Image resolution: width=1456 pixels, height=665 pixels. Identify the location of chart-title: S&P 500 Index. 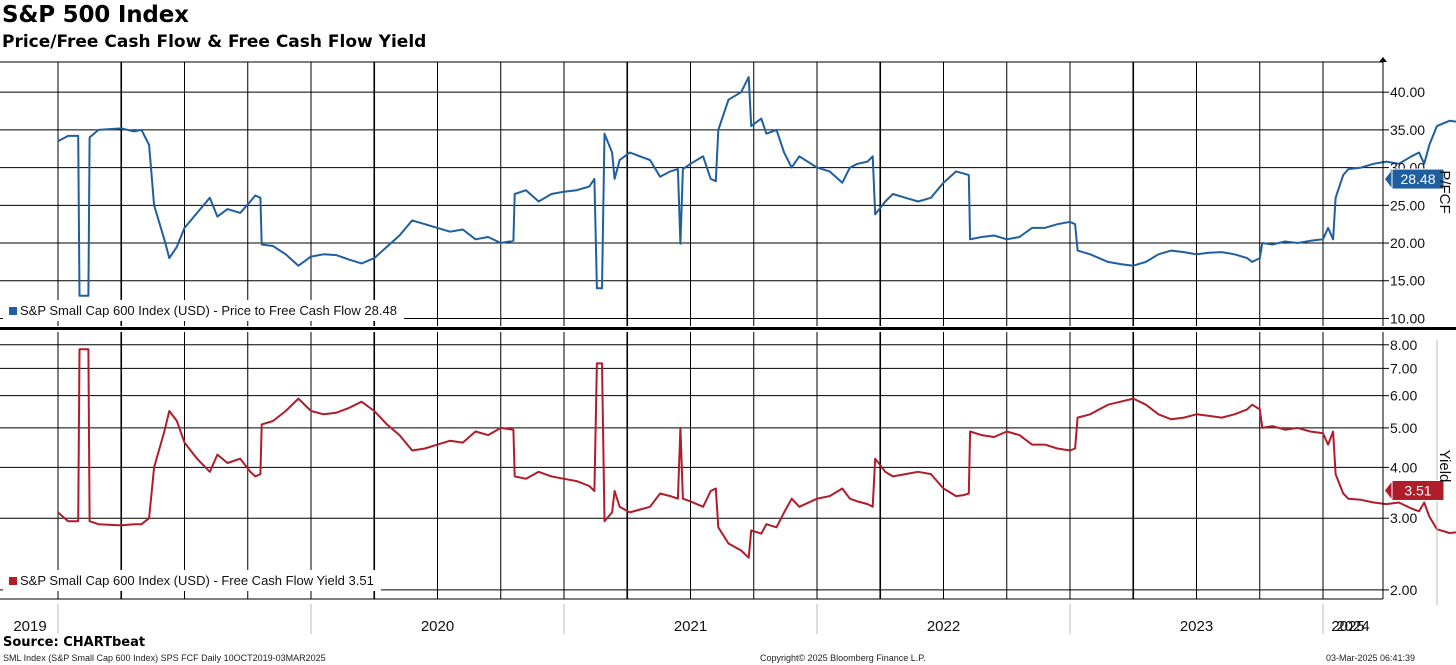
(95, 15).